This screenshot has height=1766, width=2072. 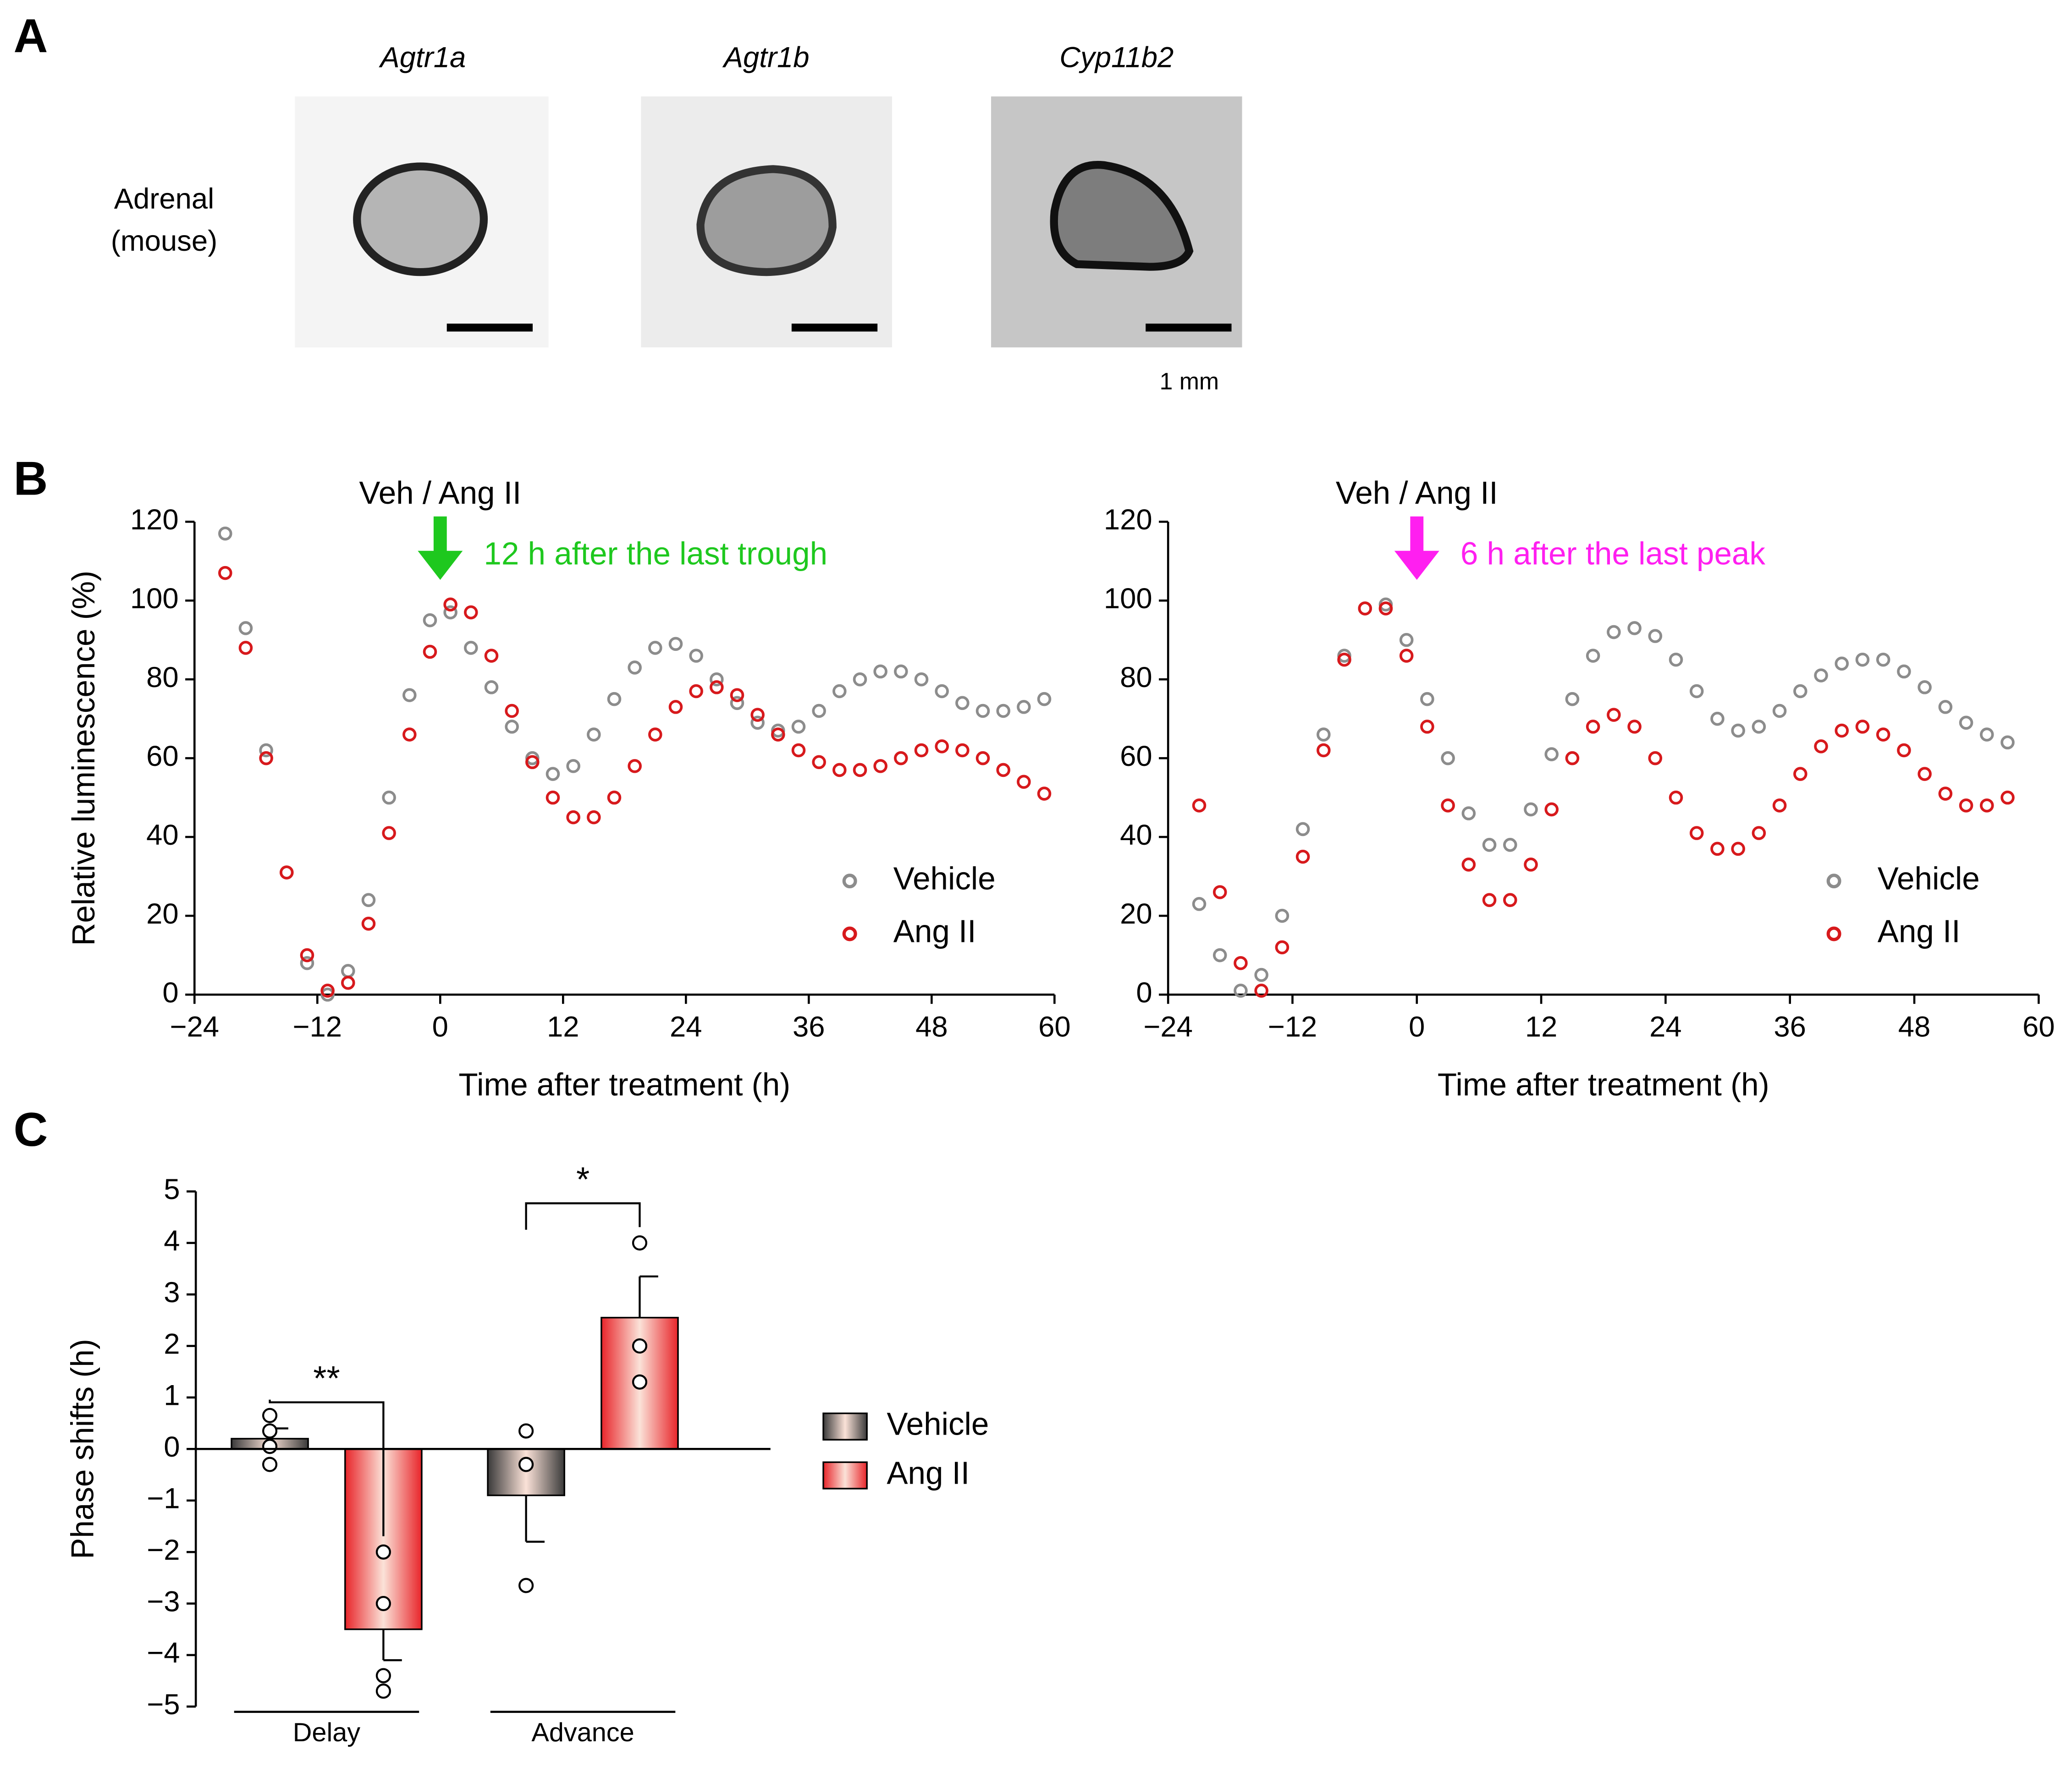 I want to click on panel-label: B, so click(x=30, y=478).